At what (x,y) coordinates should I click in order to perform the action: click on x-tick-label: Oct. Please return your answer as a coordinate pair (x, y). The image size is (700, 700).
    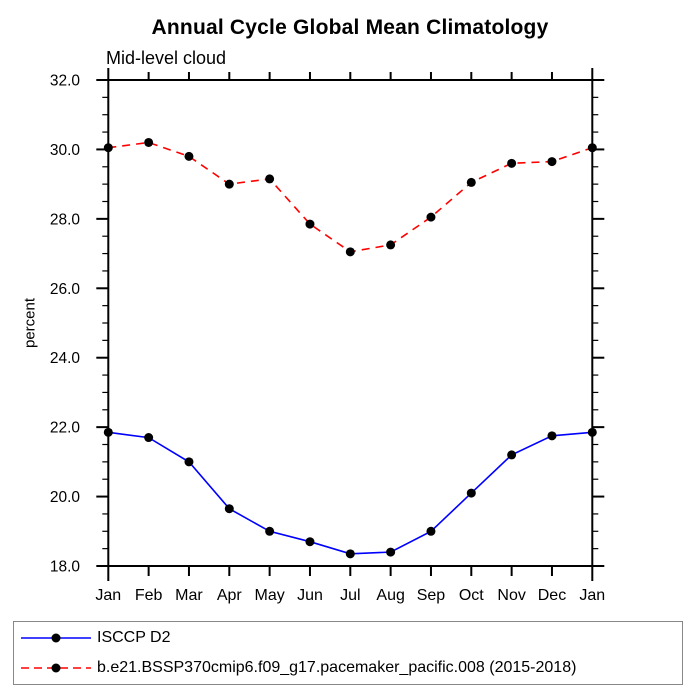
    Looking at the image, I should click on (471, 595).